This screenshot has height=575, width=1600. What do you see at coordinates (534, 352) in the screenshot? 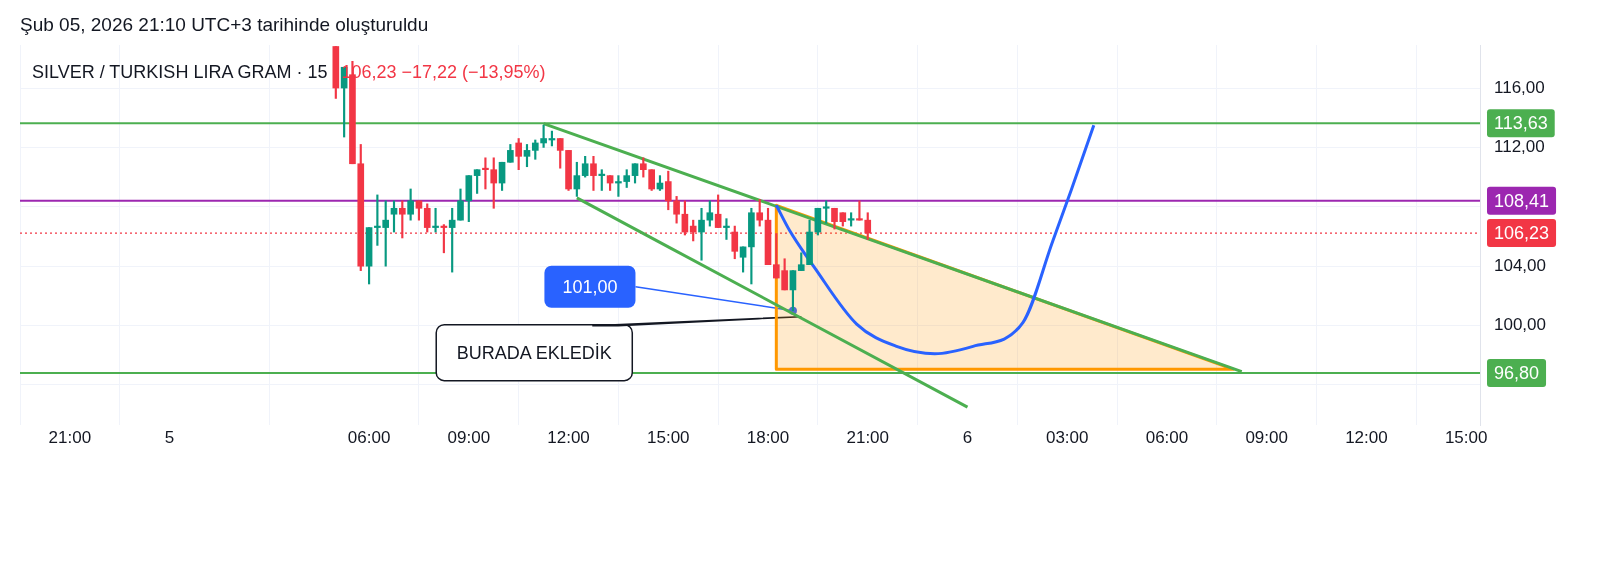
I see `annotation: BURADA EKLEDİK` at bounding box center [534, 352].